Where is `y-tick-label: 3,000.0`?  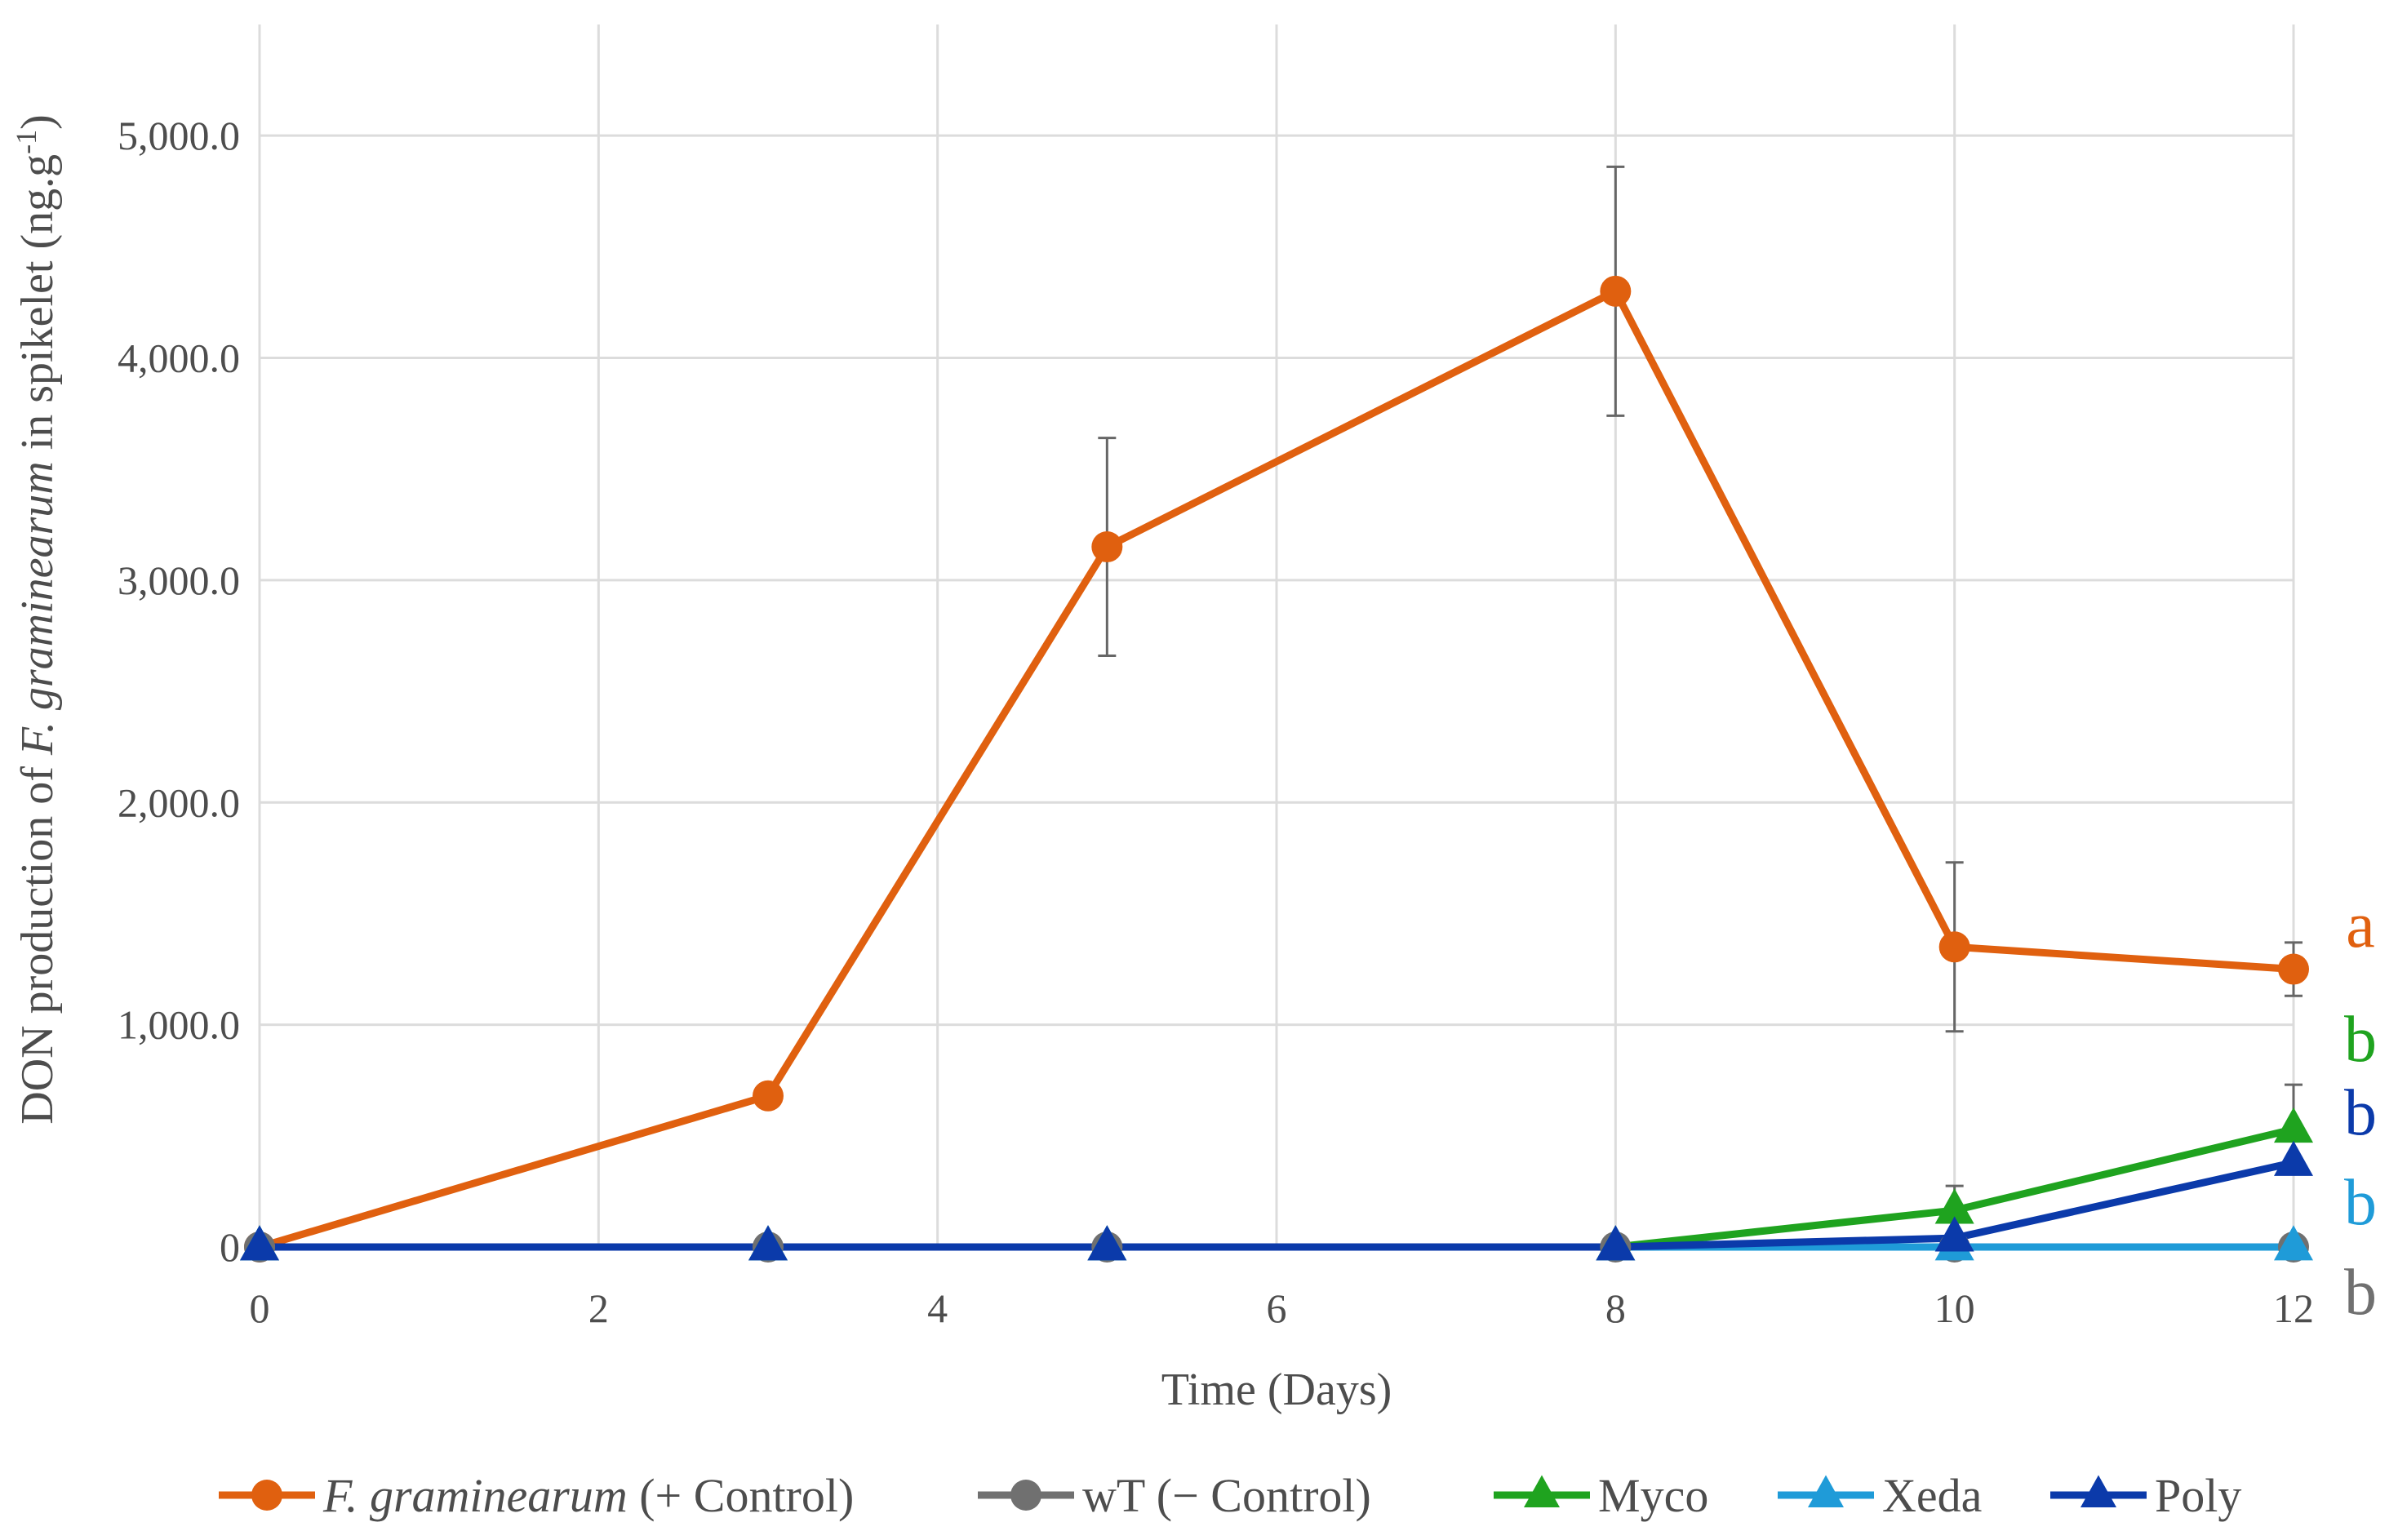
y-tick-label: 3,000.0 is located at coordinates (179, 580).